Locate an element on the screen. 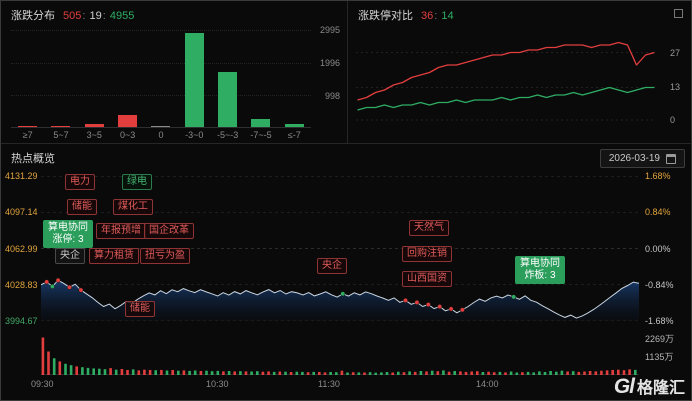  hotspot-tag-label: 回购注销 is located at coordinates (427, 253).